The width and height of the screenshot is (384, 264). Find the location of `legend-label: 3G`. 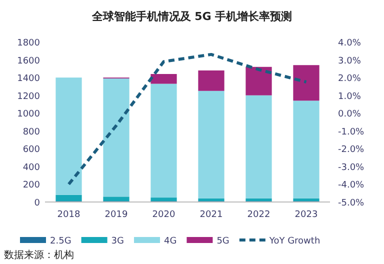

legend-label: 3G is located at coordinates (117, 241).